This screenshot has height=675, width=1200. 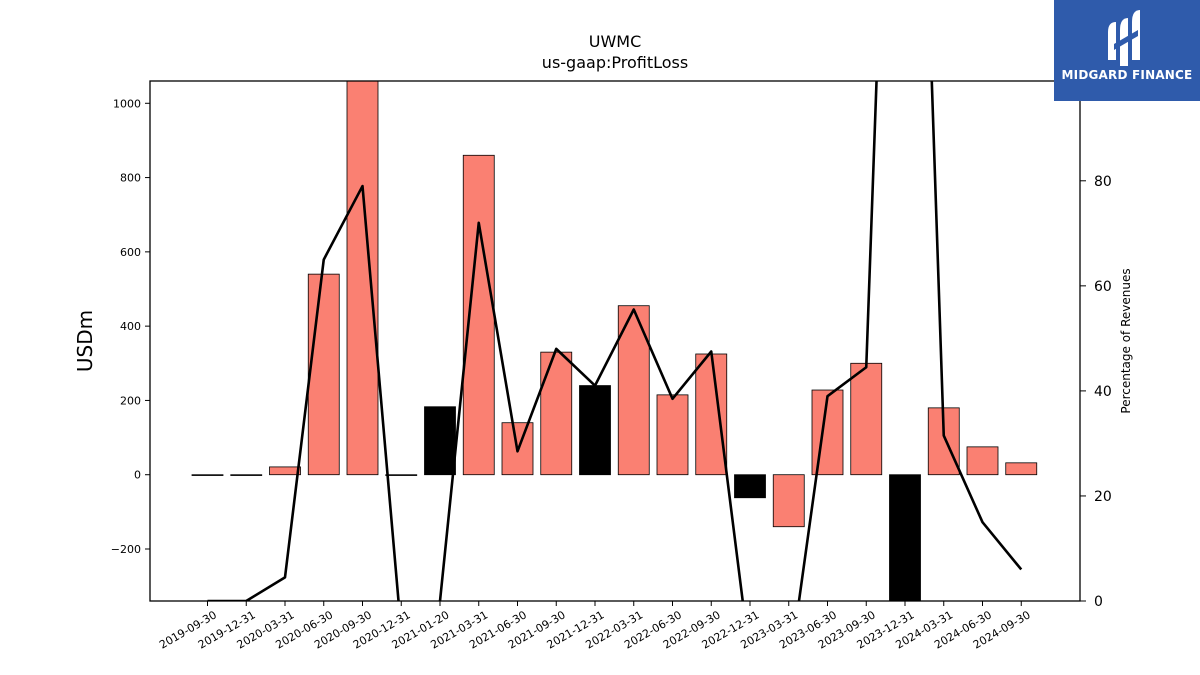 I want to click on y-axis-label: USDm, so click(x=85, y=341).